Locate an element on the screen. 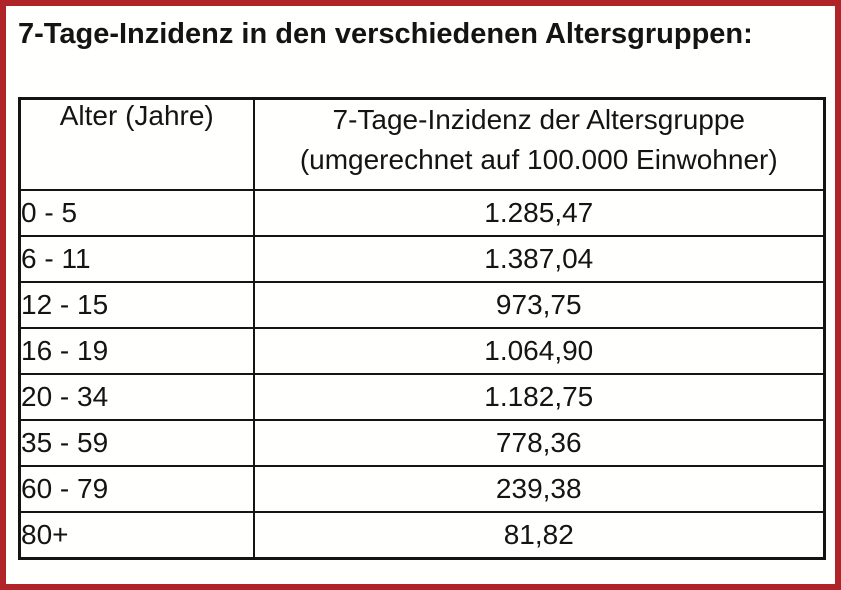 The image size is (841, 590). age-group-cell: 35 - 59 is located at coordinates (136, 443).